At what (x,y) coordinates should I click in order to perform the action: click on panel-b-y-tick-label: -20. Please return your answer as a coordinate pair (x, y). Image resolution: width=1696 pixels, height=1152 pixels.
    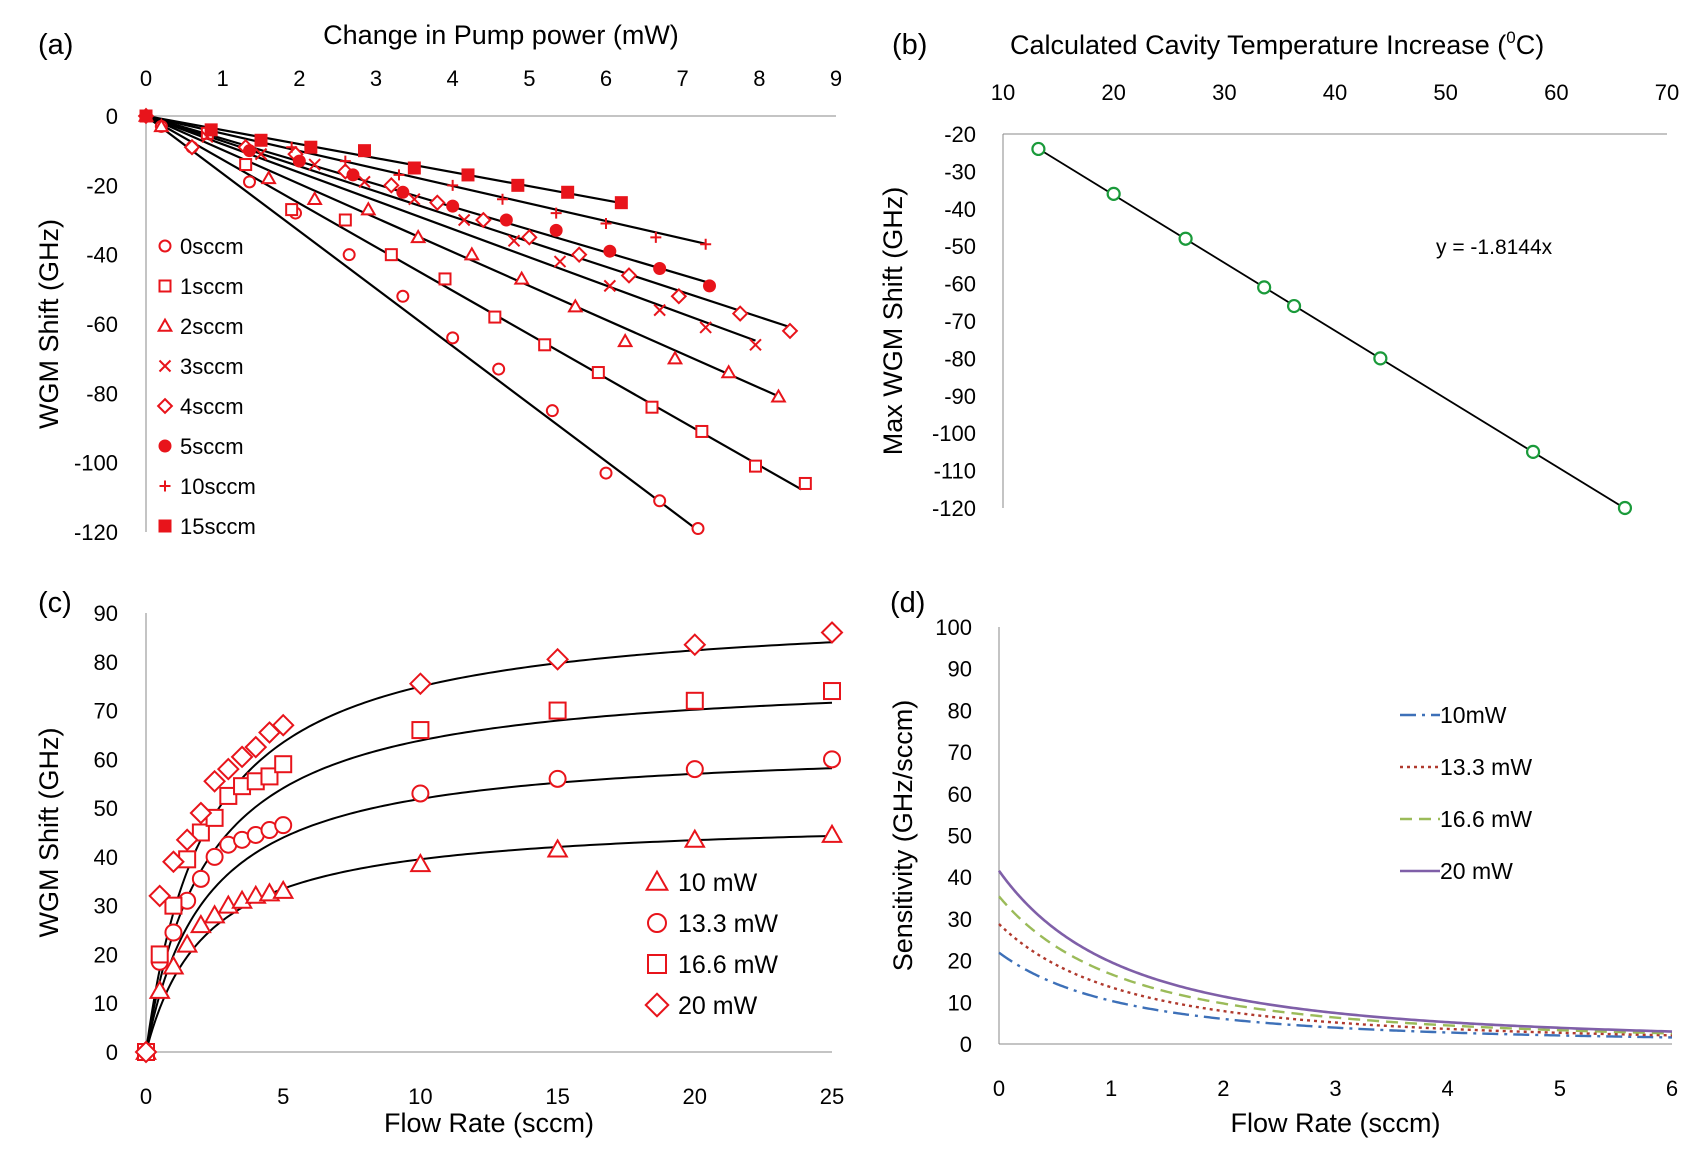
    Looking at the image, I should click on (960, 134).